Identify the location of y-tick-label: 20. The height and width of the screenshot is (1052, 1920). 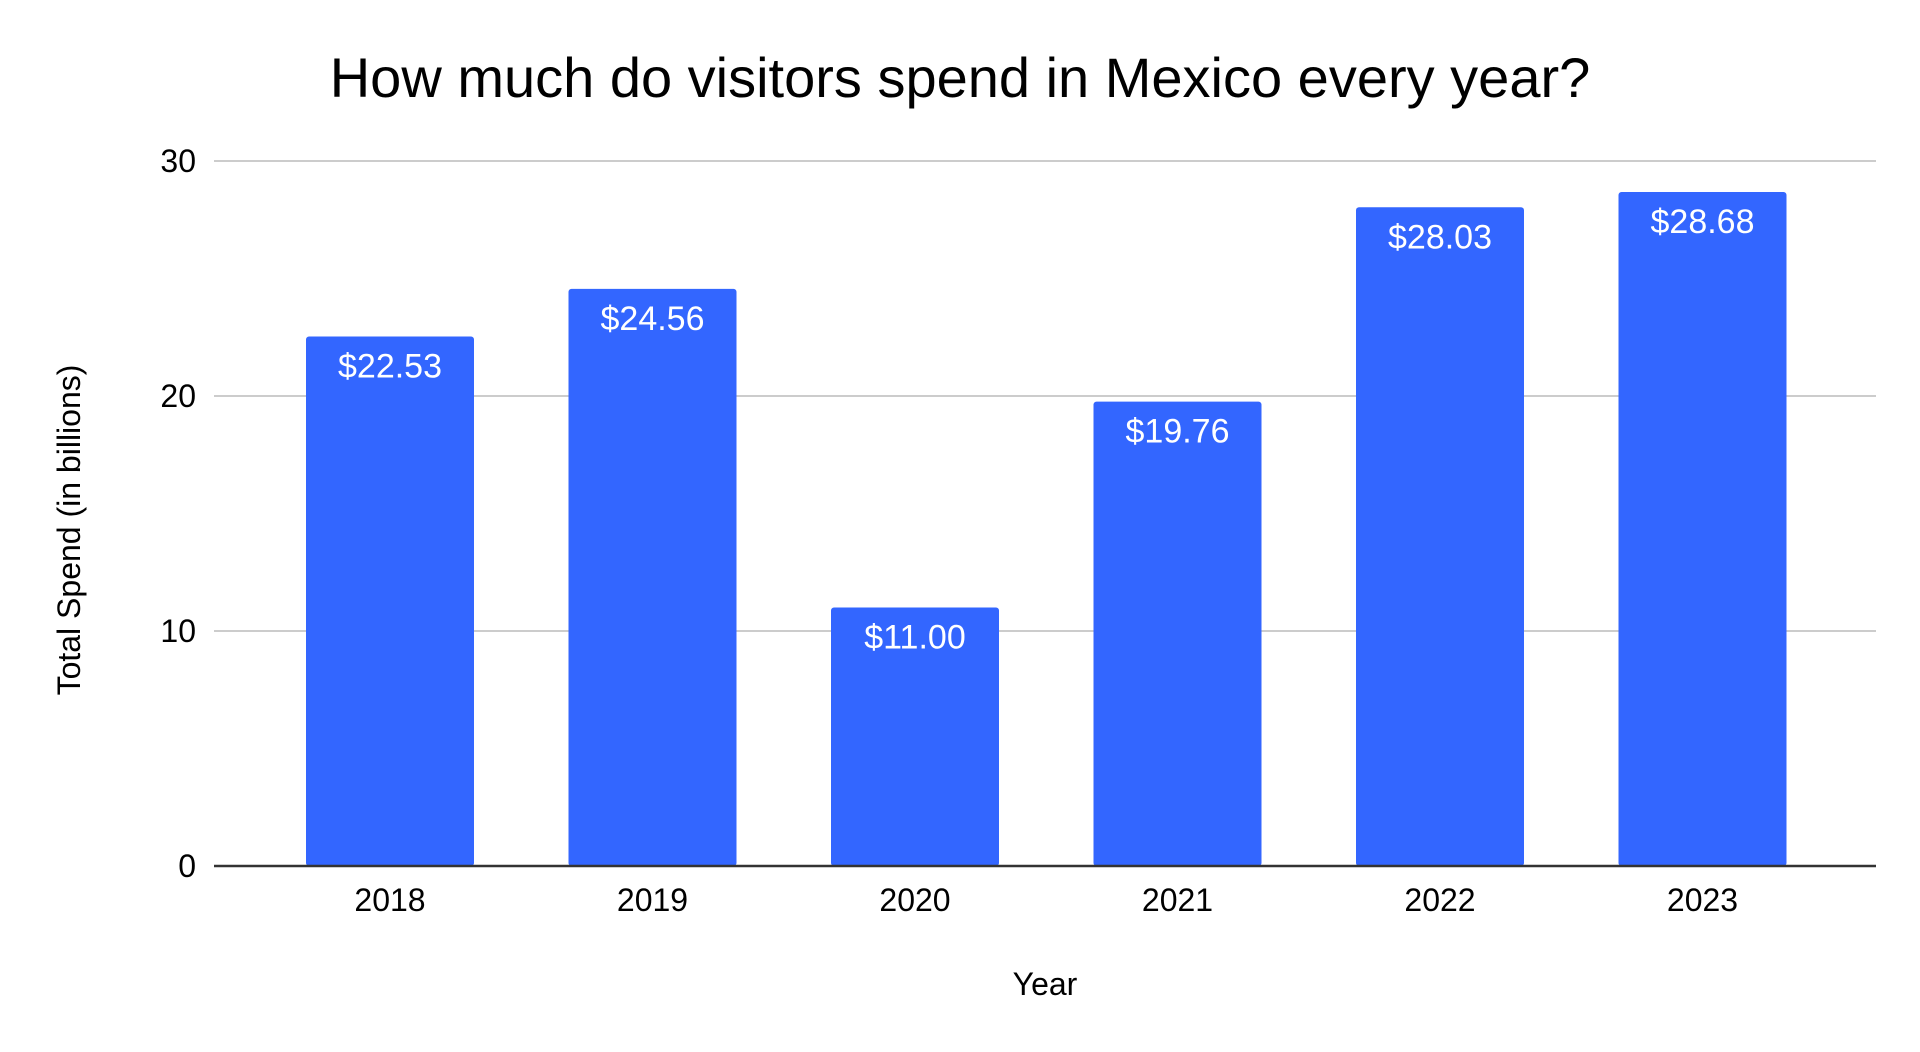
(178, 396).